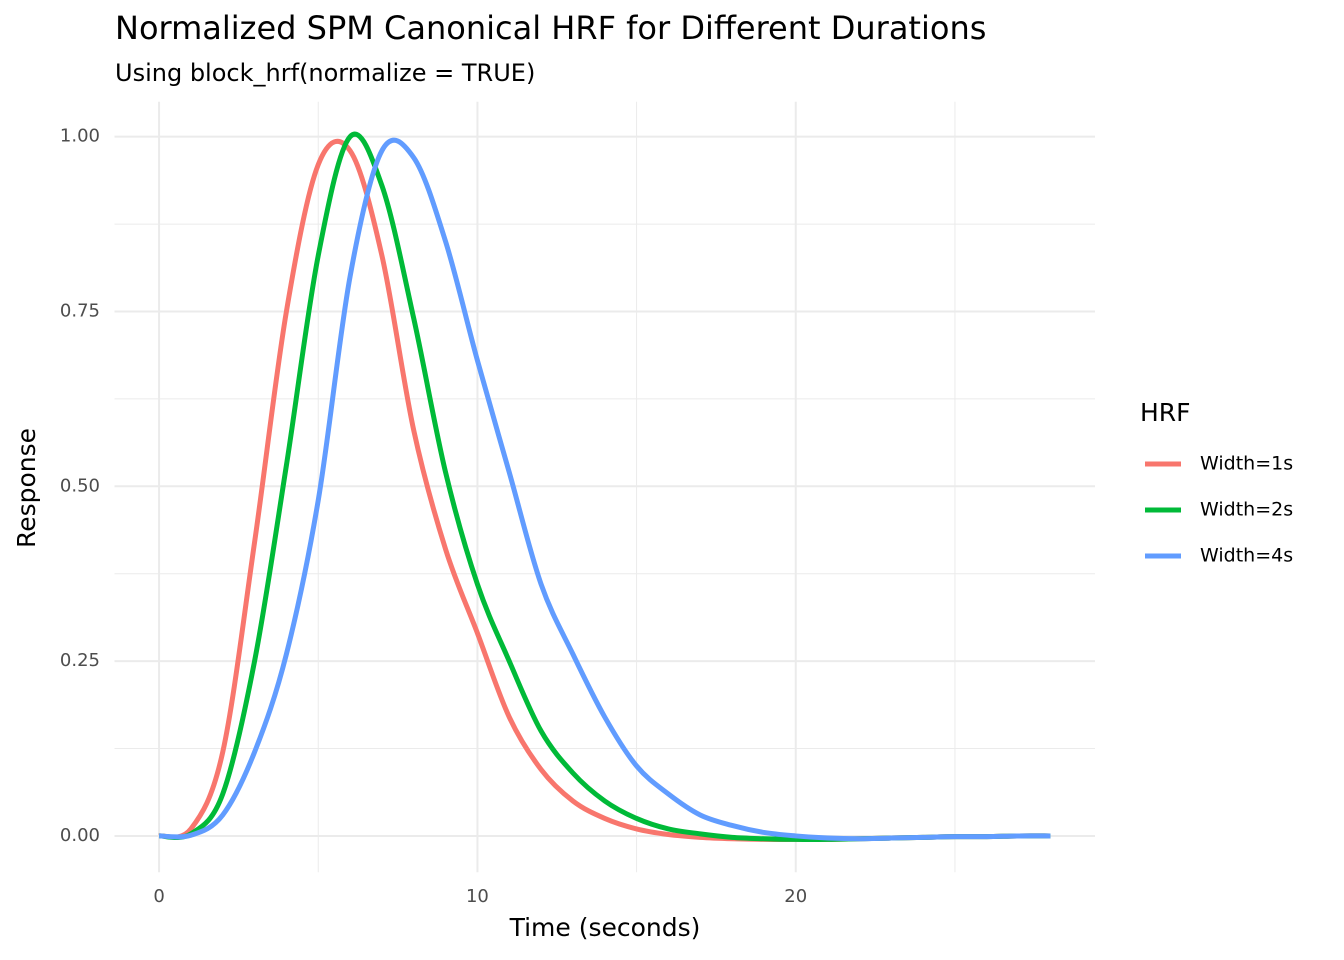  What do you see at coordinates (1165, 412) in the screenshot?
I see `legend-title: HRF` at bounding box center [1165, 412].